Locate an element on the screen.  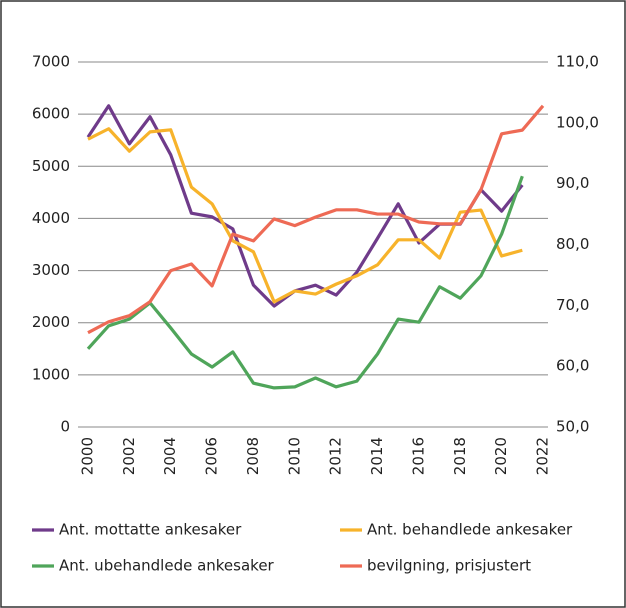
y-tick-label: 6000 is located at coordinates (51, 114).